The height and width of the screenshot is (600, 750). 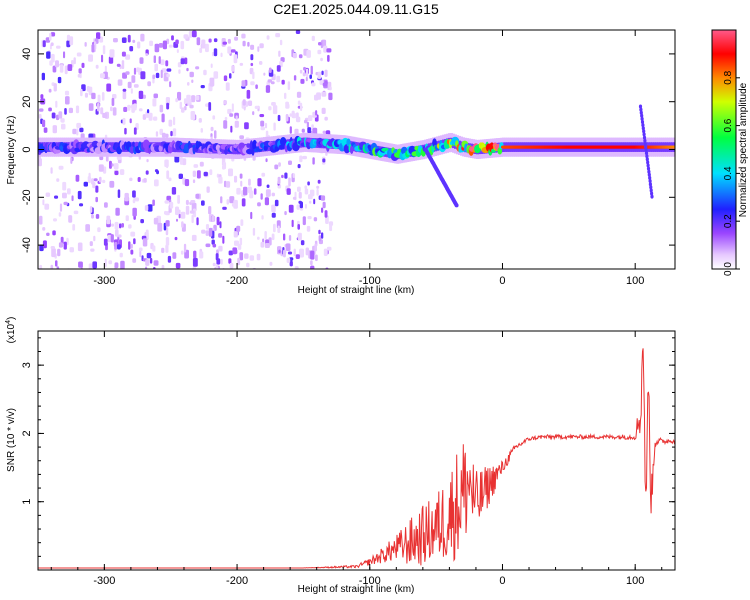 What do you see at coordinates (27, 149) in the screenshot?
I see `spectrogram-y-tick-label: 0` at bounding box center [27, 149].